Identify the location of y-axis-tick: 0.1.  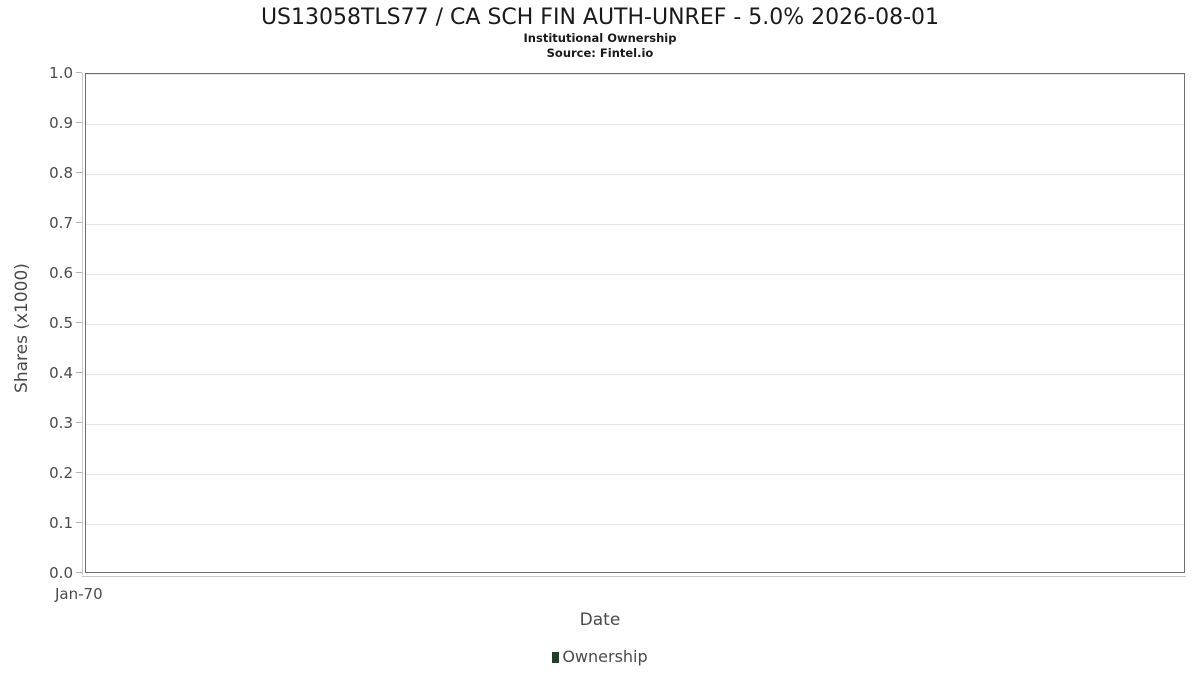
(42, 523).